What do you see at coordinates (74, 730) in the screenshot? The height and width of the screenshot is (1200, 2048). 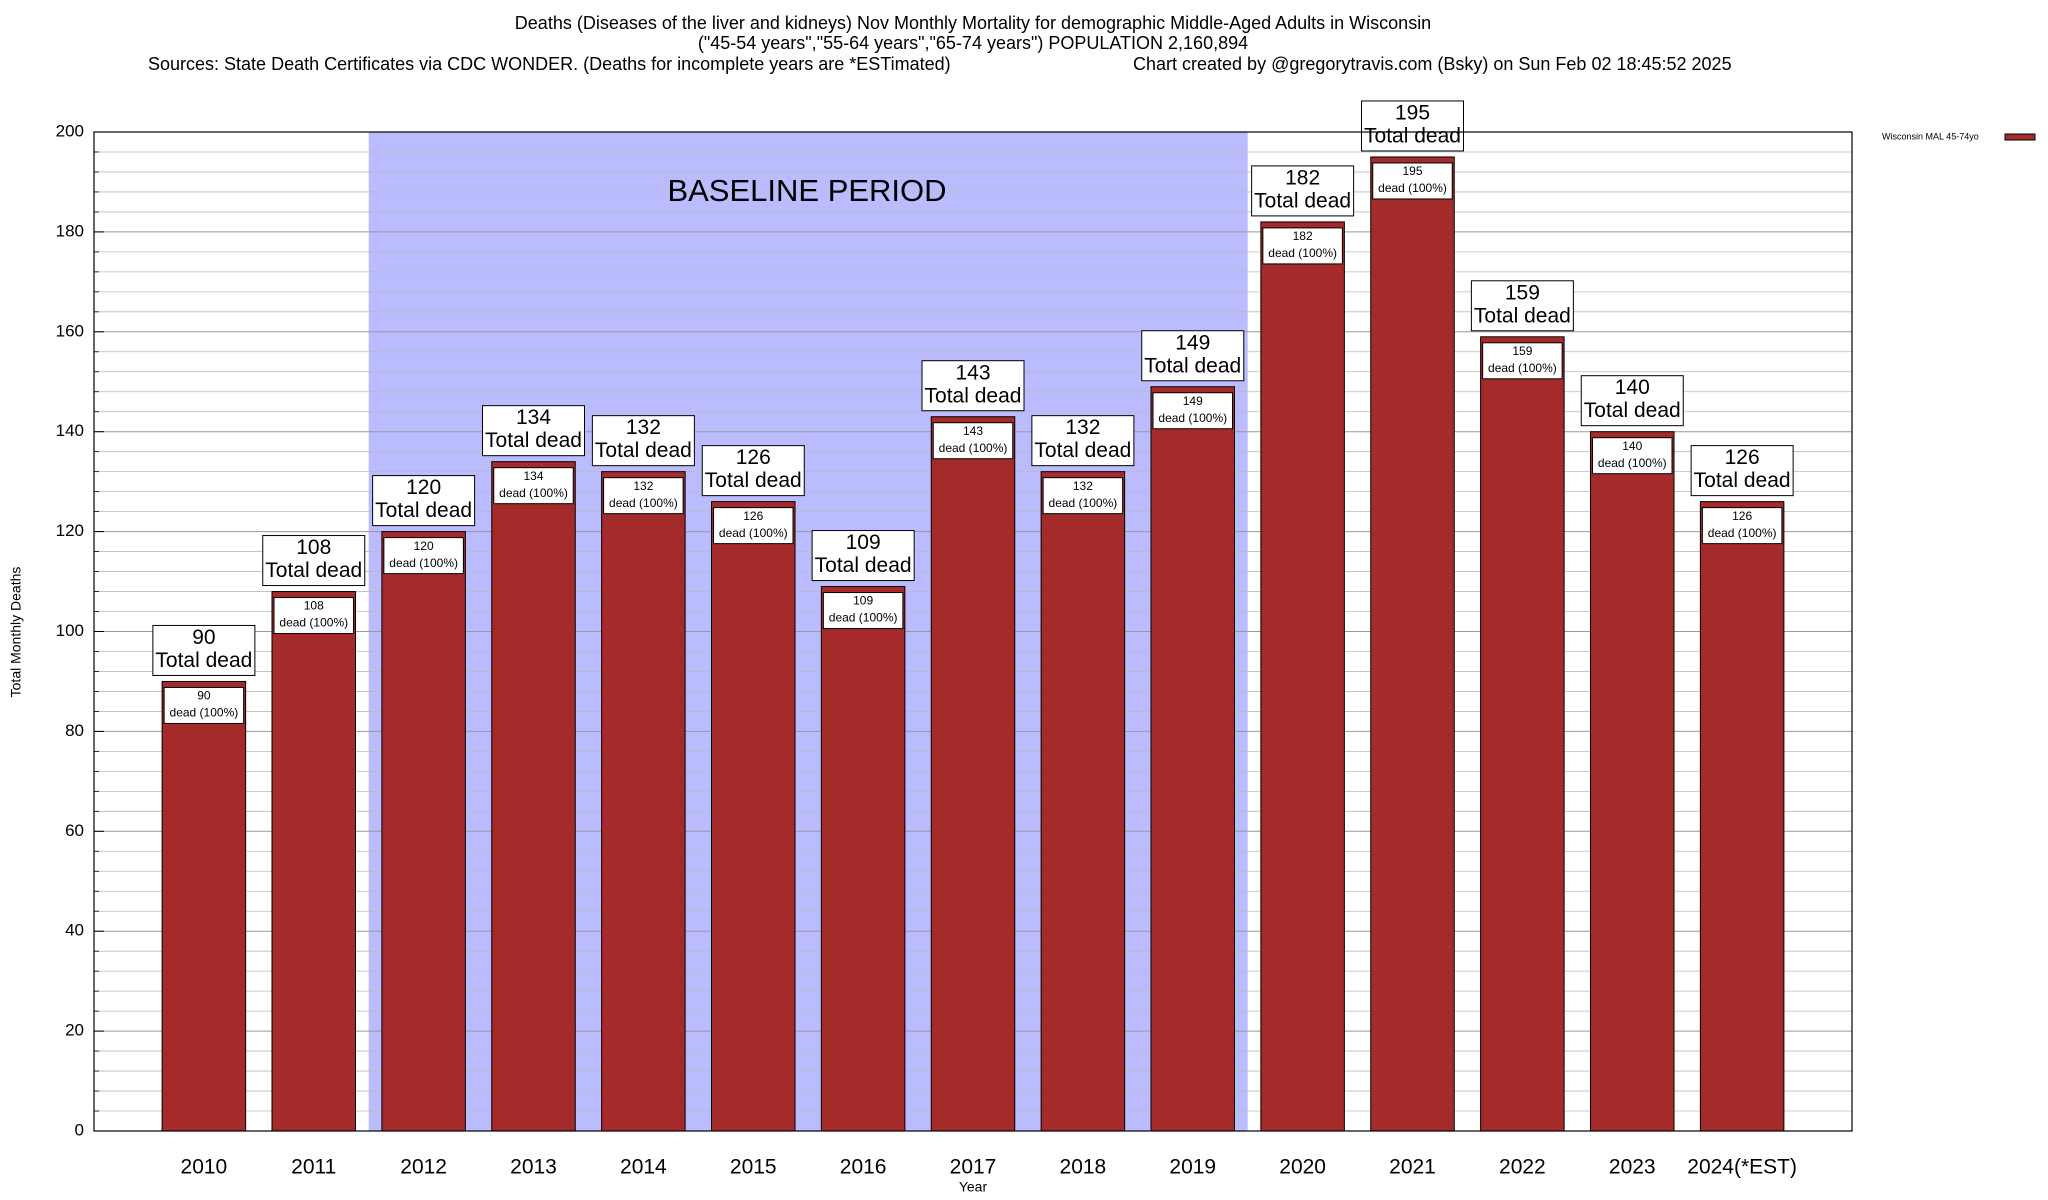 I see `y-tick-label: 80` at bounding box center [74, 730].